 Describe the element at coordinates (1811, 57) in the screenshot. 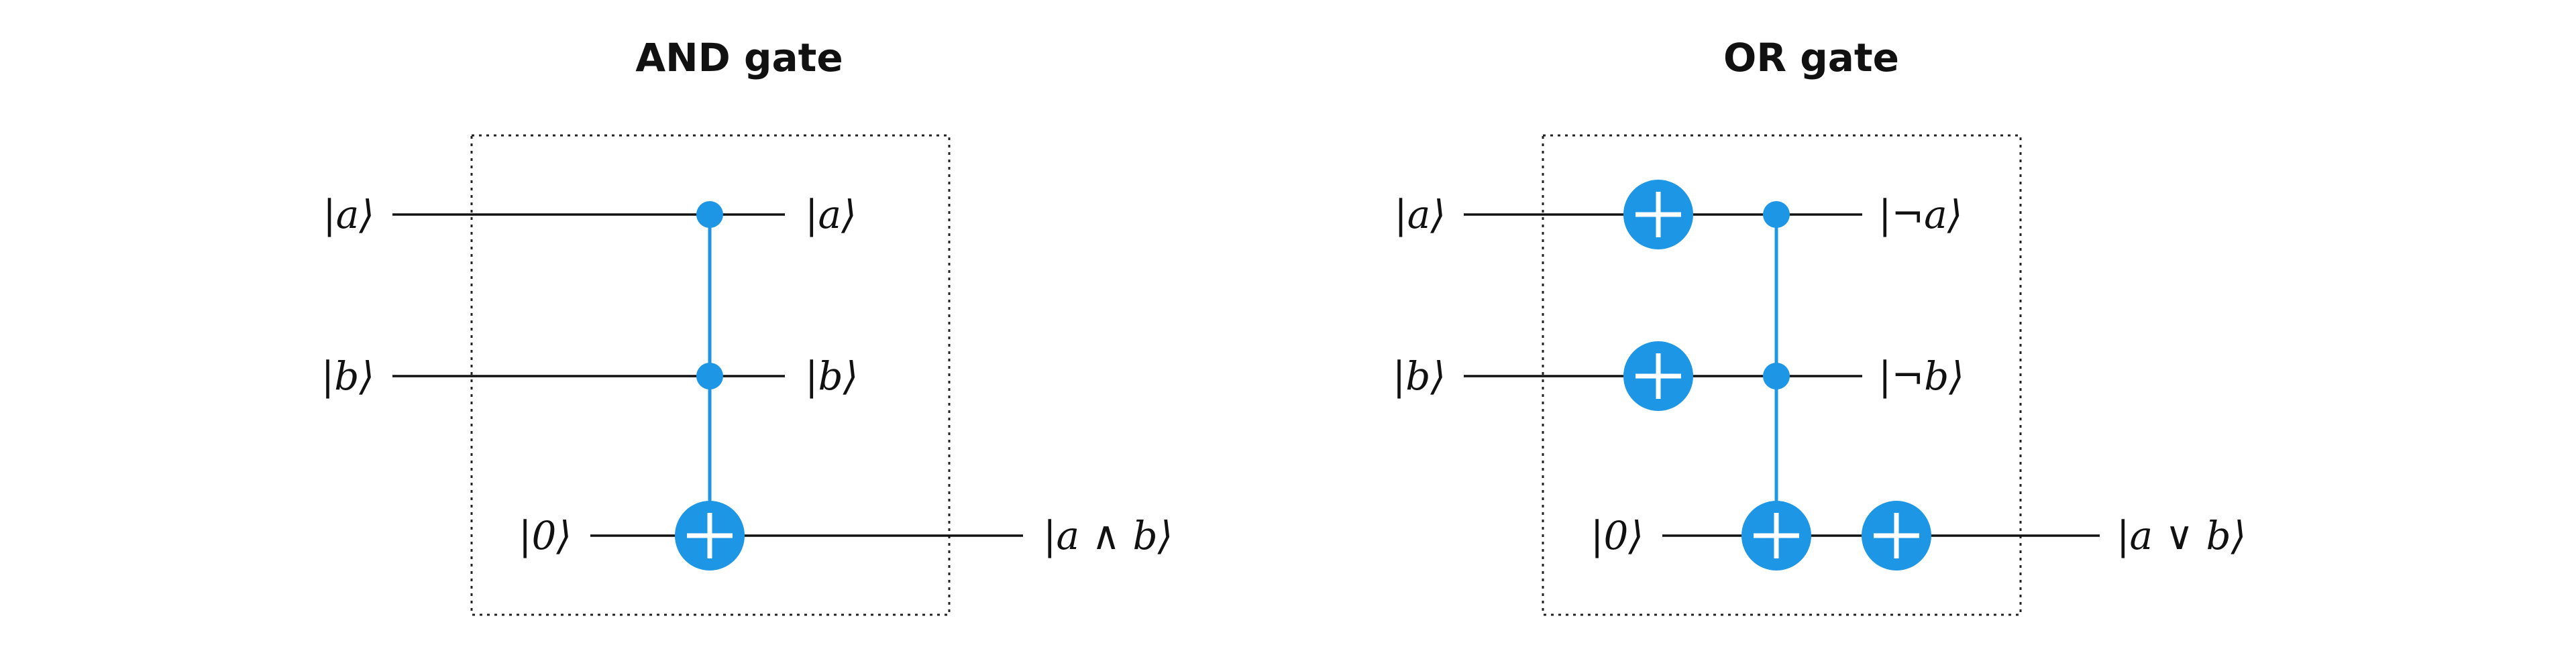

I see `or-gate-title: OR gate` at that location.